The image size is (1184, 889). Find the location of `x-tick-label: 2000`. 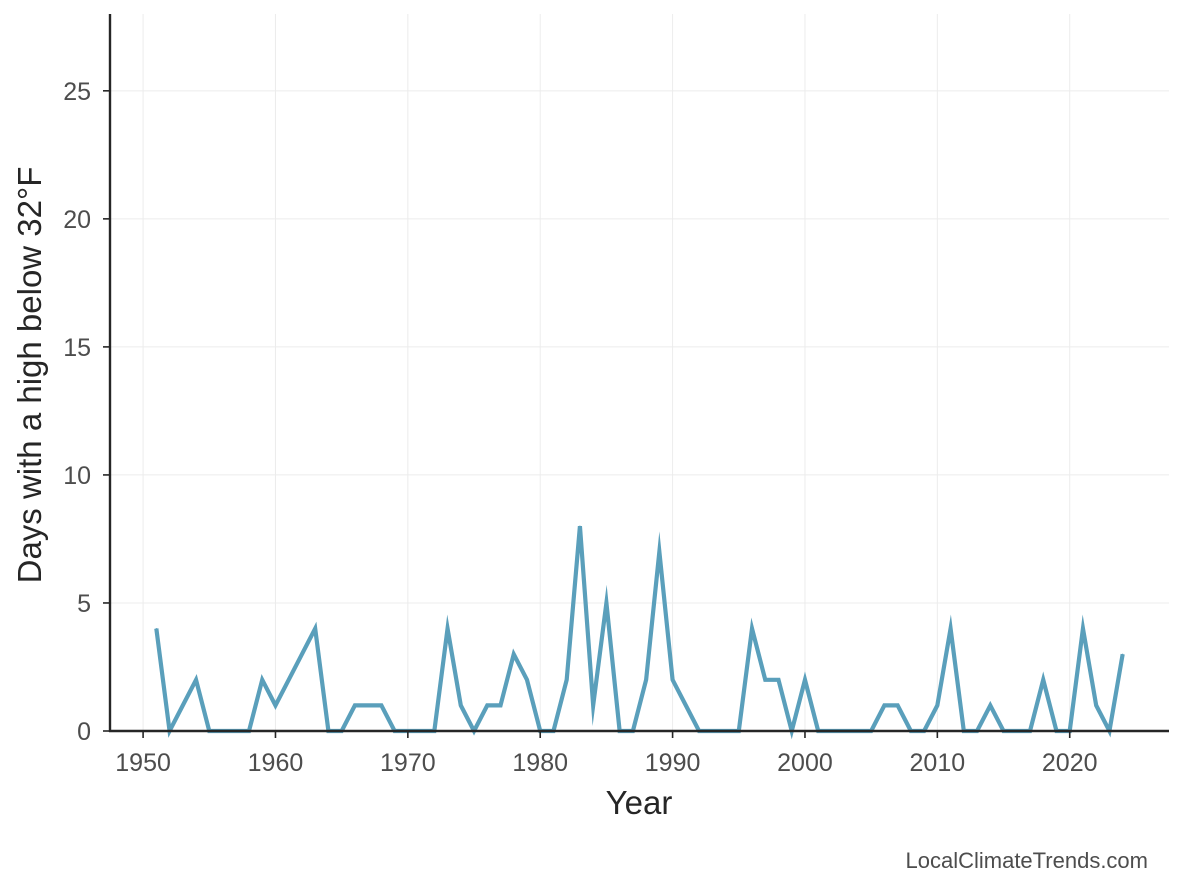

x-tick-label: 2000 is located at coordinates (805, 763).